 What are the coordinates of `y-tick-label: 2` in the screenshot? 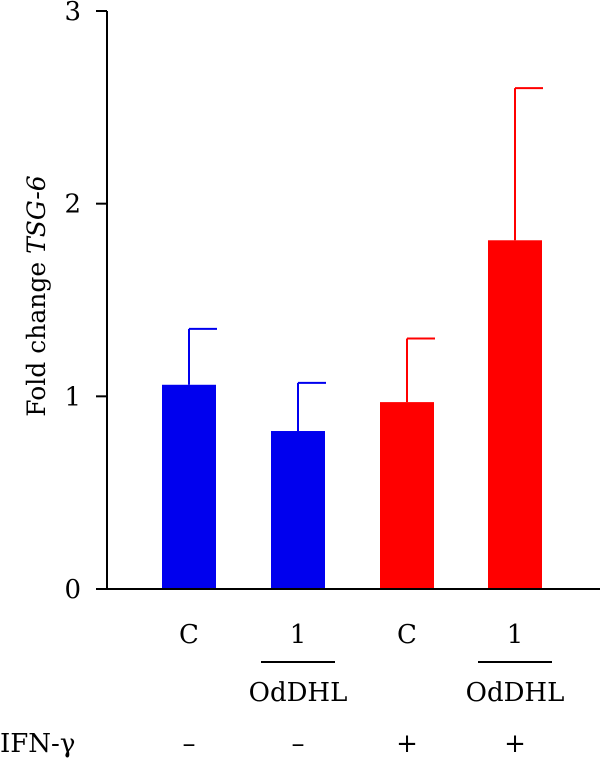 It's located at (72, 205).